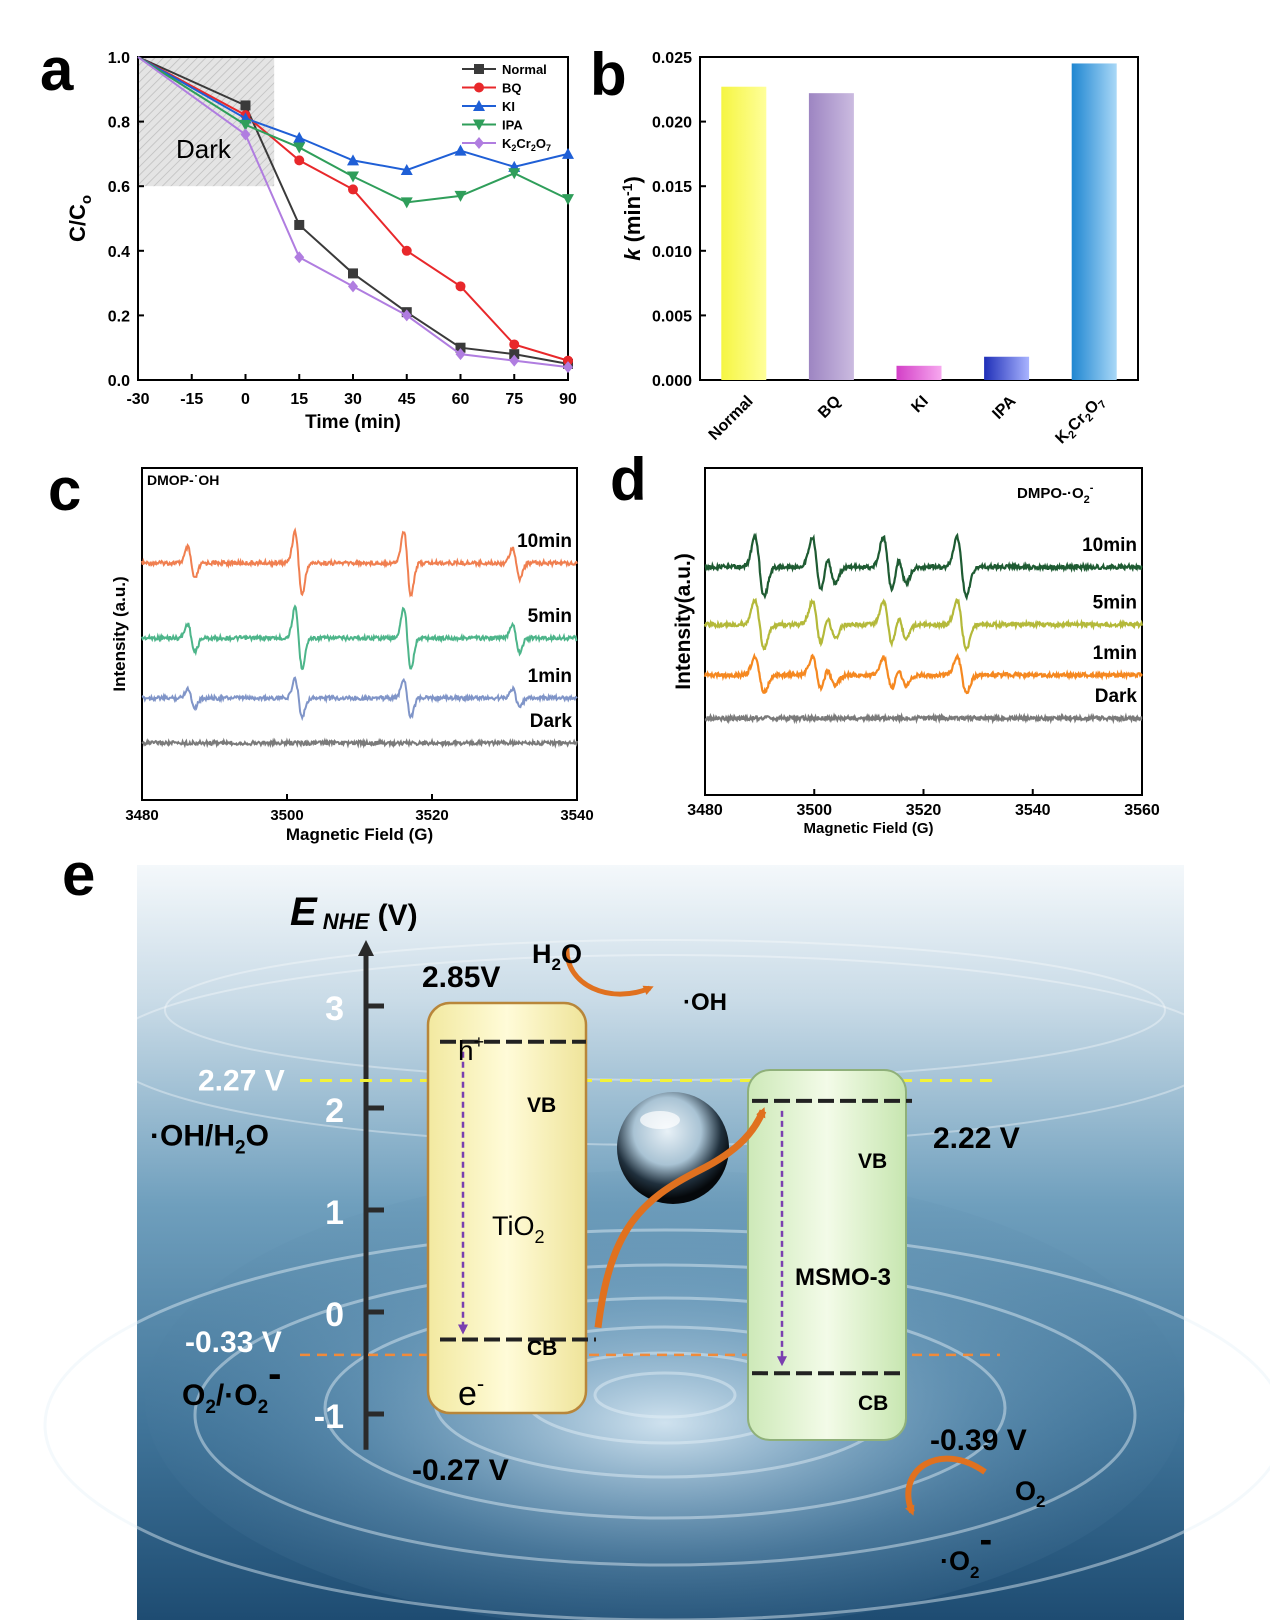 This screenshot has width=1270, height=1620. Describe the element at coordinates (955, 1561) in the screenshot. I see `superoxide-main: ·O` at that location.